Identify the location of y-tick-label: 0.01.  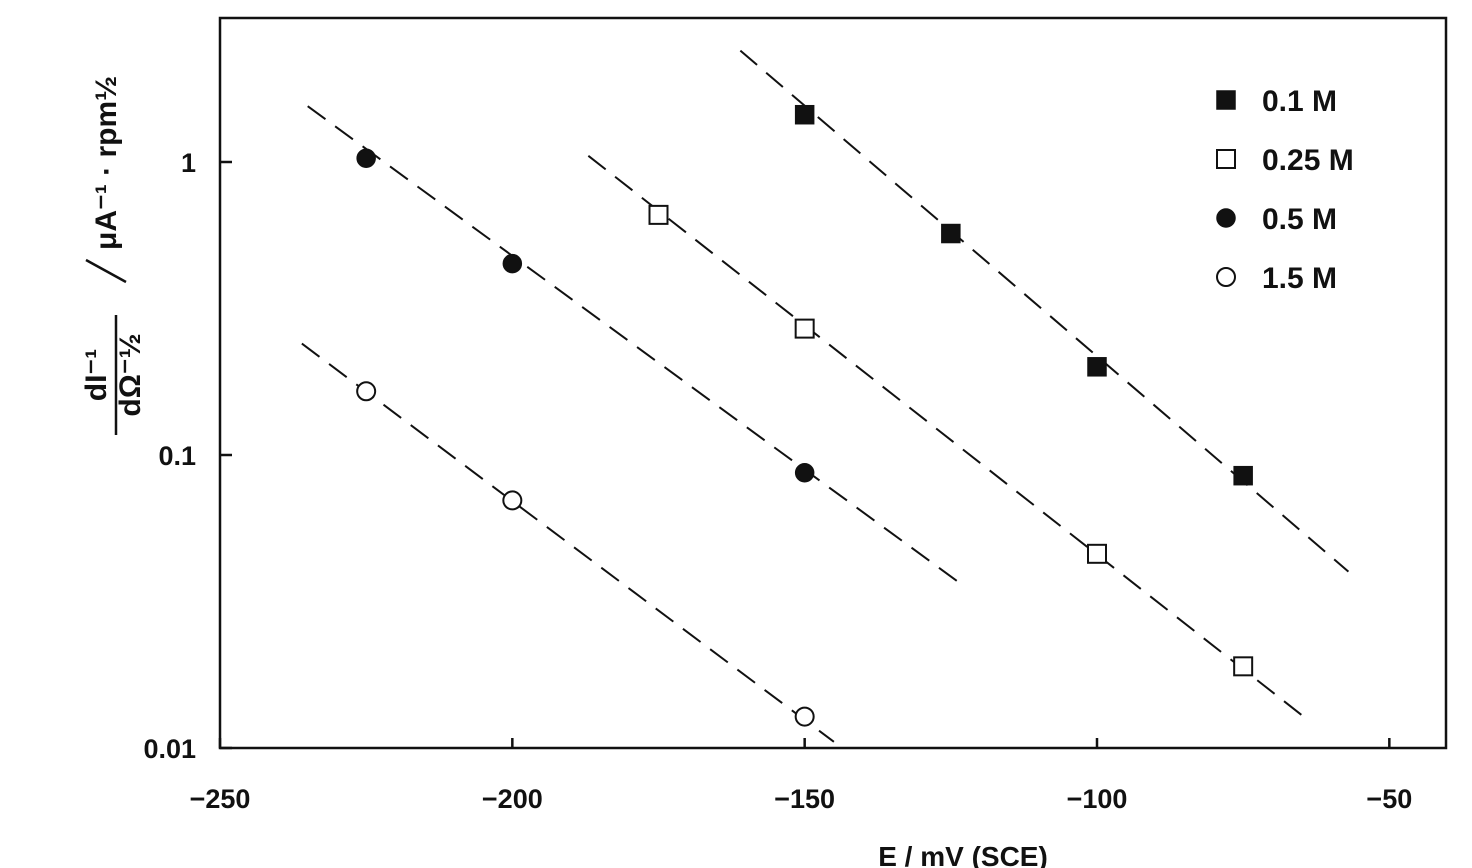
(169, 749).